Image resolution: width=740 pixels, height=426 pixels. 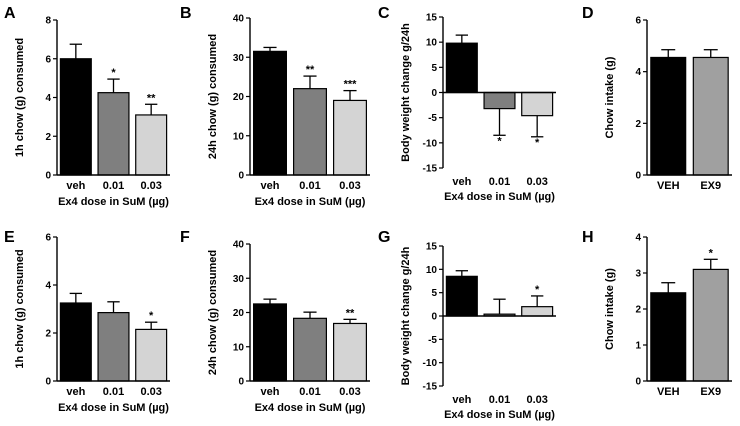 I want to click on panel-letter: D, so click(x=588, y=13).